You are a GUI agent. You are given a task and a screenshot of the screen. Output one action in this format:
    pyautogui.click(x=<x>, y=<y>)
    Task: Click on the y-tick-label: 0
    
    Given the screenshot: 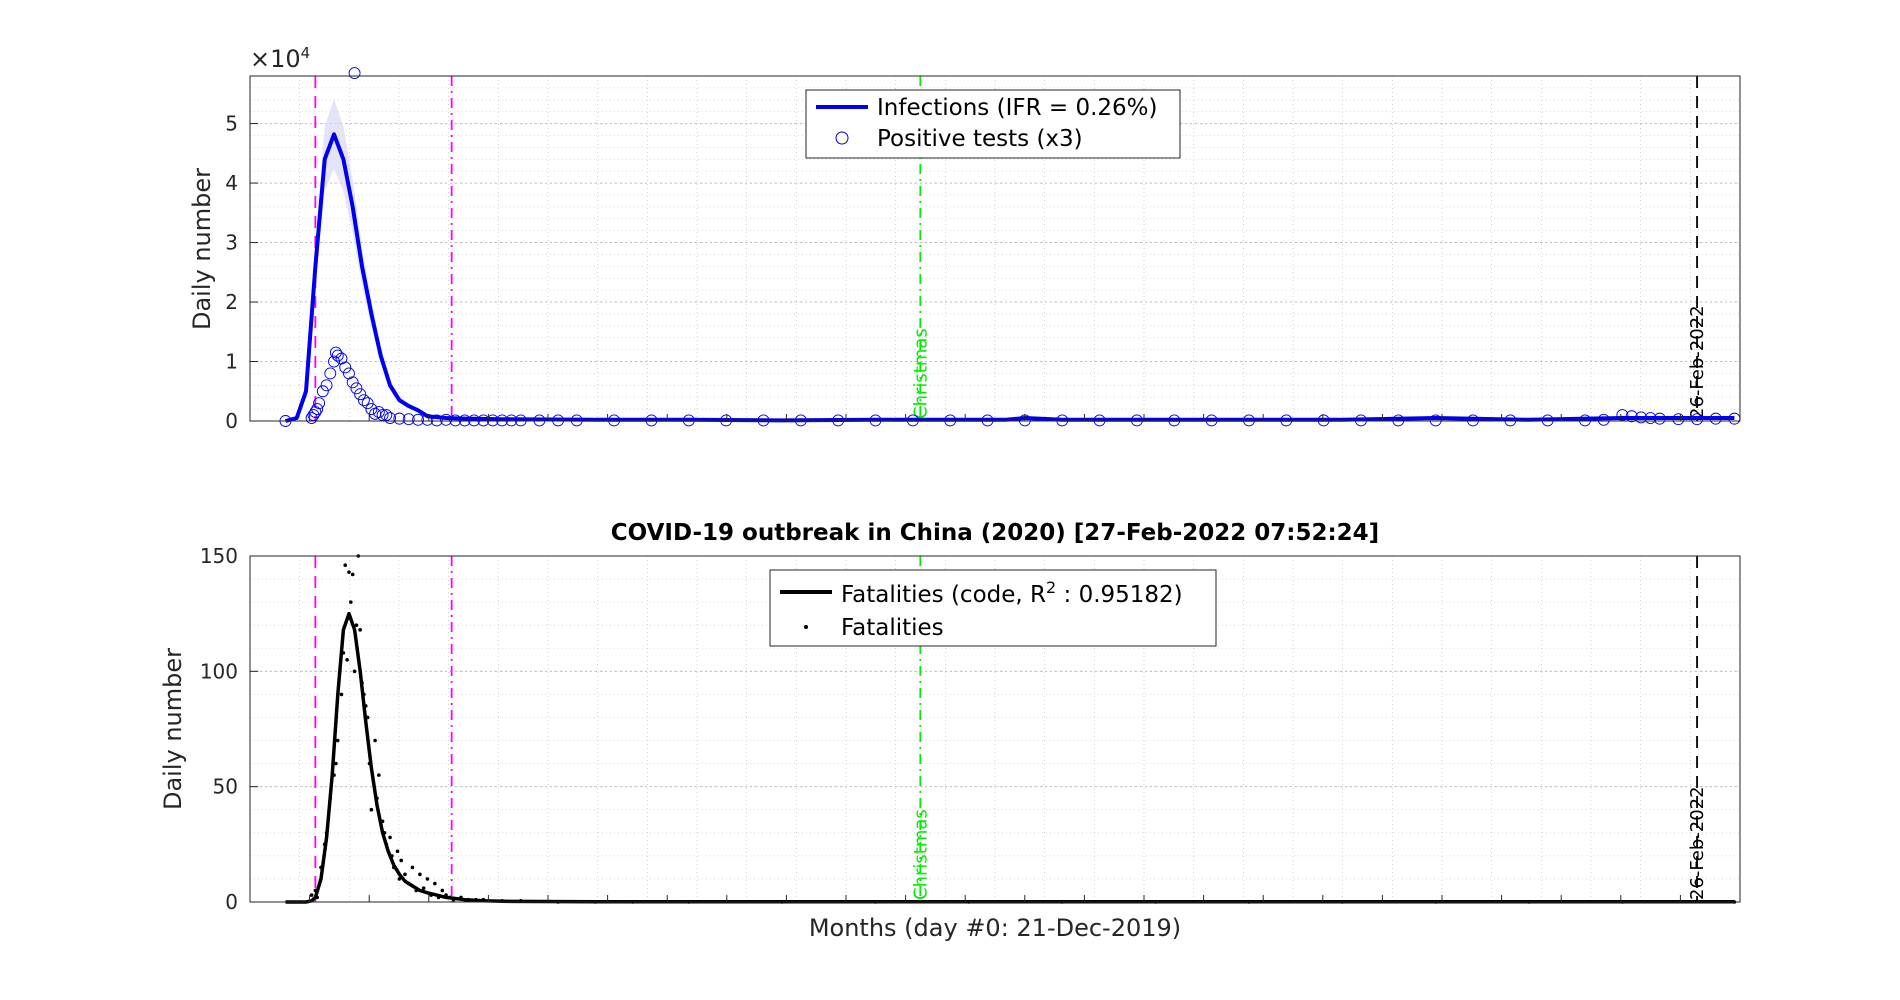 What is the action you would take?
    pyautogui.click(x=231, y=902)
    